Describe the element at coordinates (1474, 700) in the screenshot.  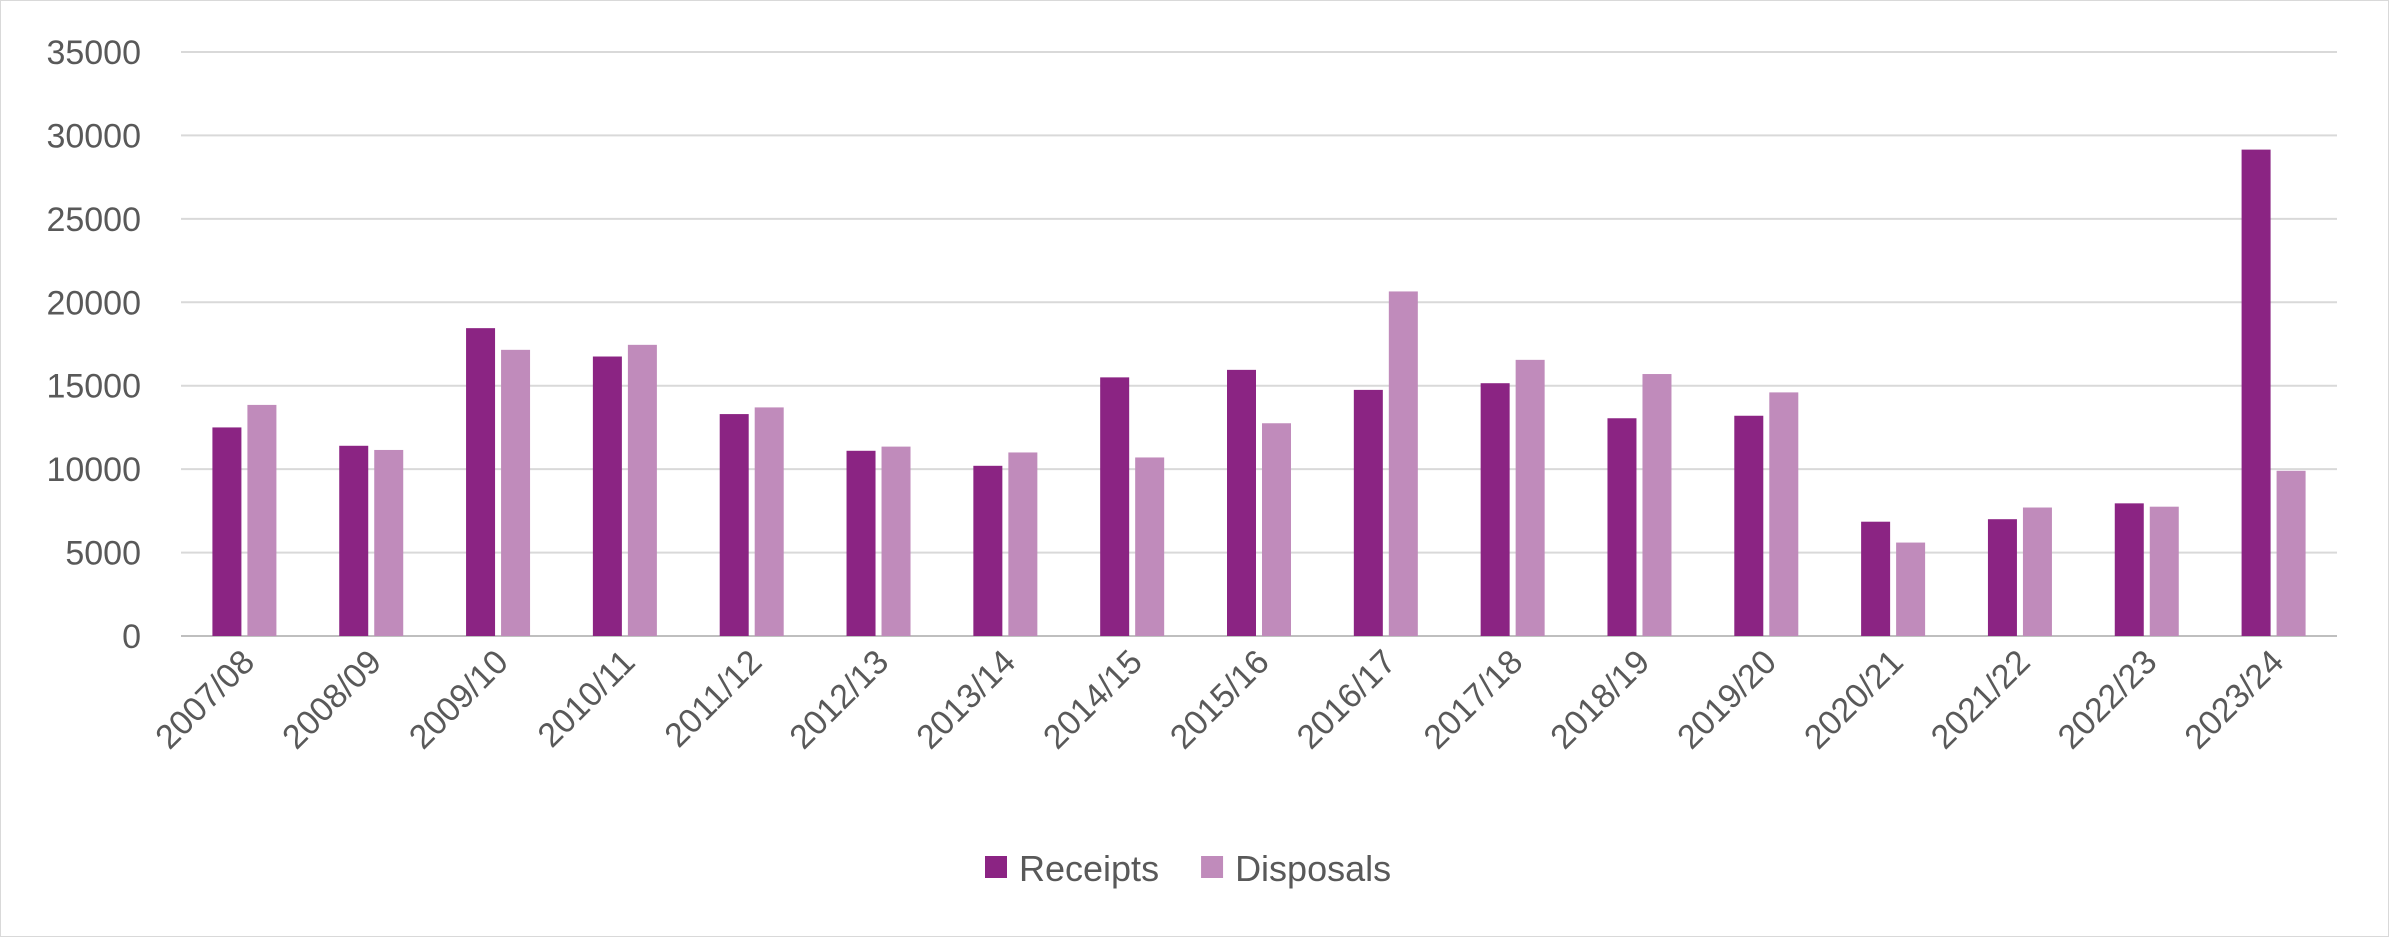
I see `x-tick-label: 2017/18` at that location.